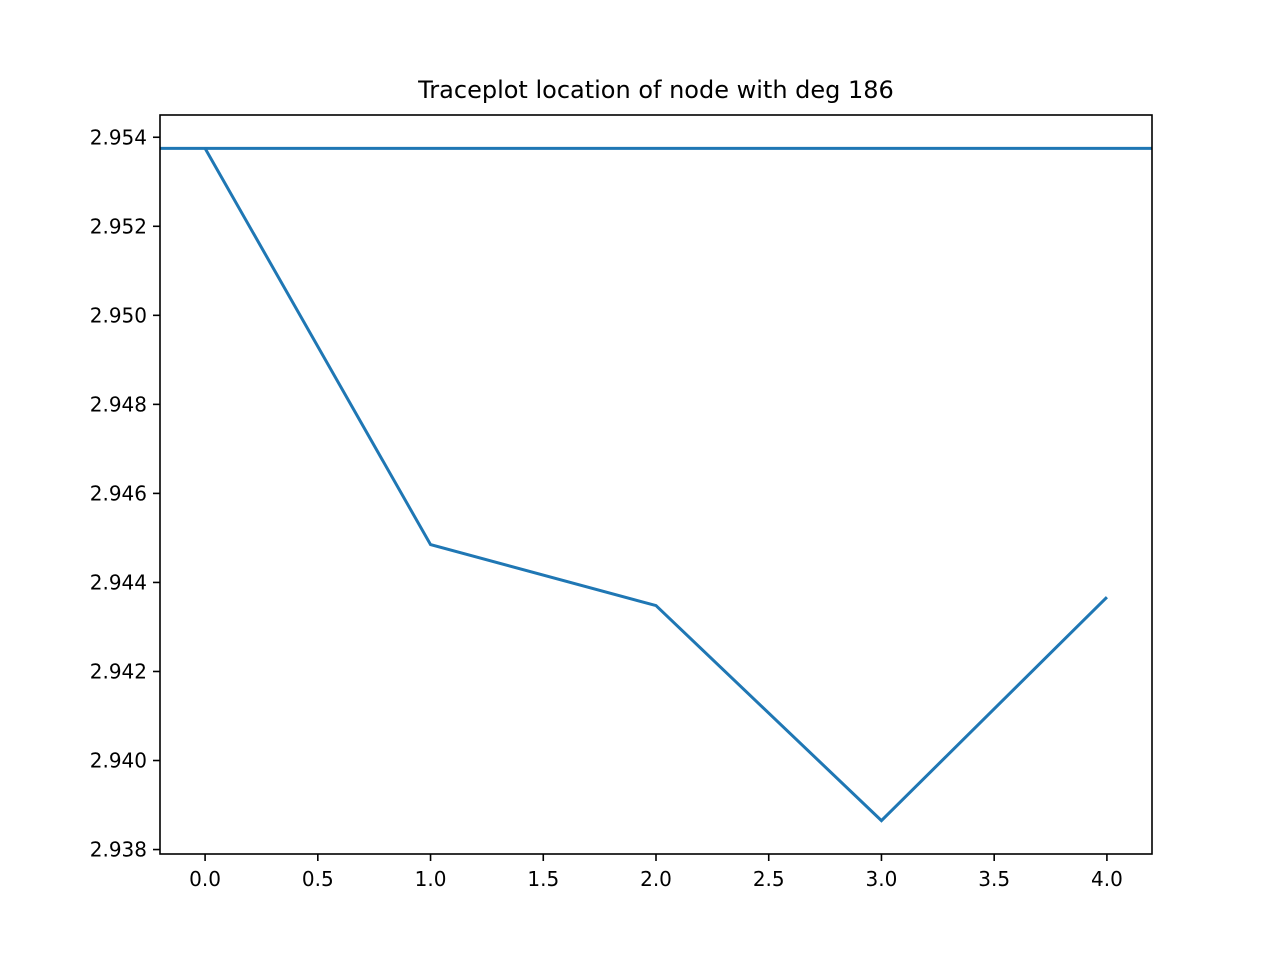 The image size is (1280, 960). Describe the element at coordinates (882, 879) in the screenshot. I see `x-tick-label-6: 3.0` at that location.